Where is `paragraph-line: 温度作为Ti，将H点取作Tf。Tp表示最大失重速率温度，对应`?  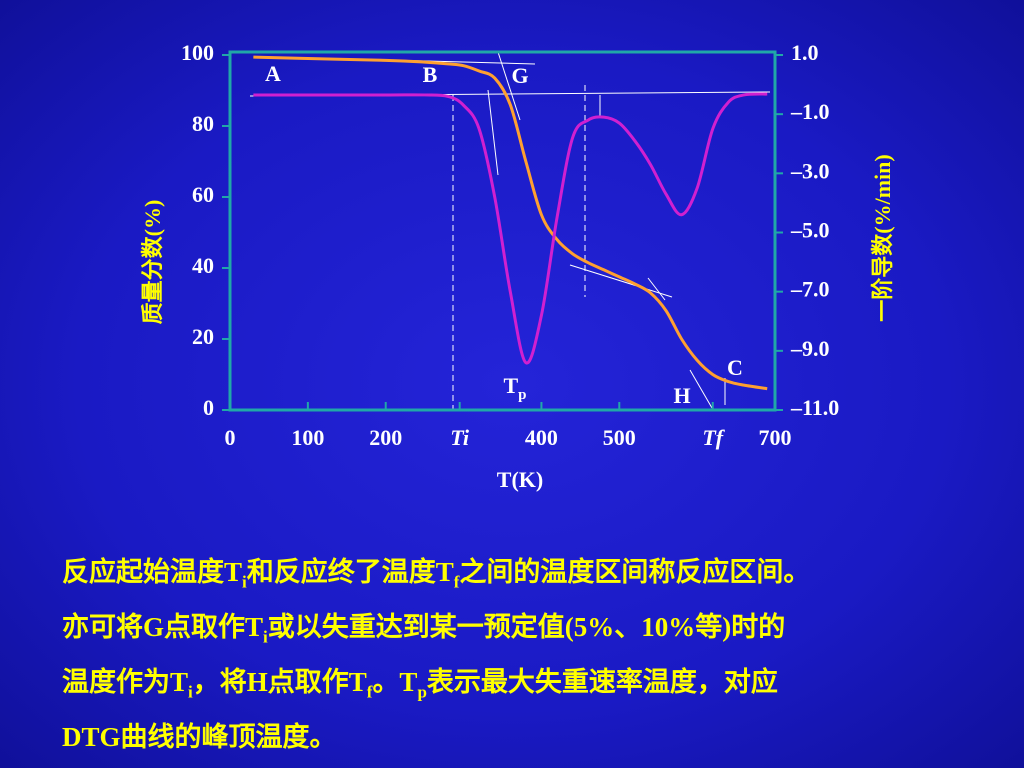 paragraph-line: 温度作为Ti，将H点取作Tf。Tp表示最大失重速率温度，对应 is located at coordinates (537, 682).